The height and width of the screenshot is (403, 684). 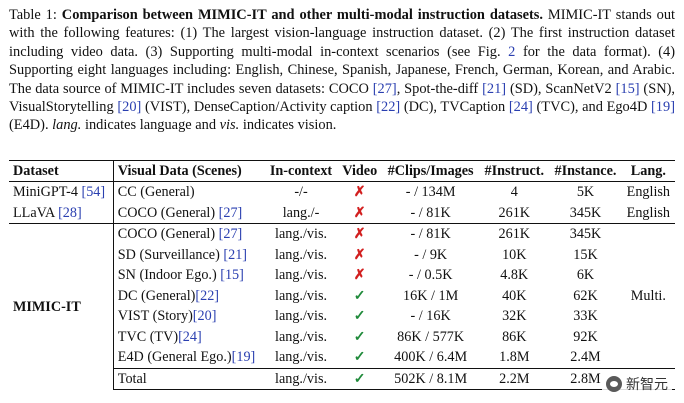 I want to click on header-lang: Lang., so click(x=648, y=171).